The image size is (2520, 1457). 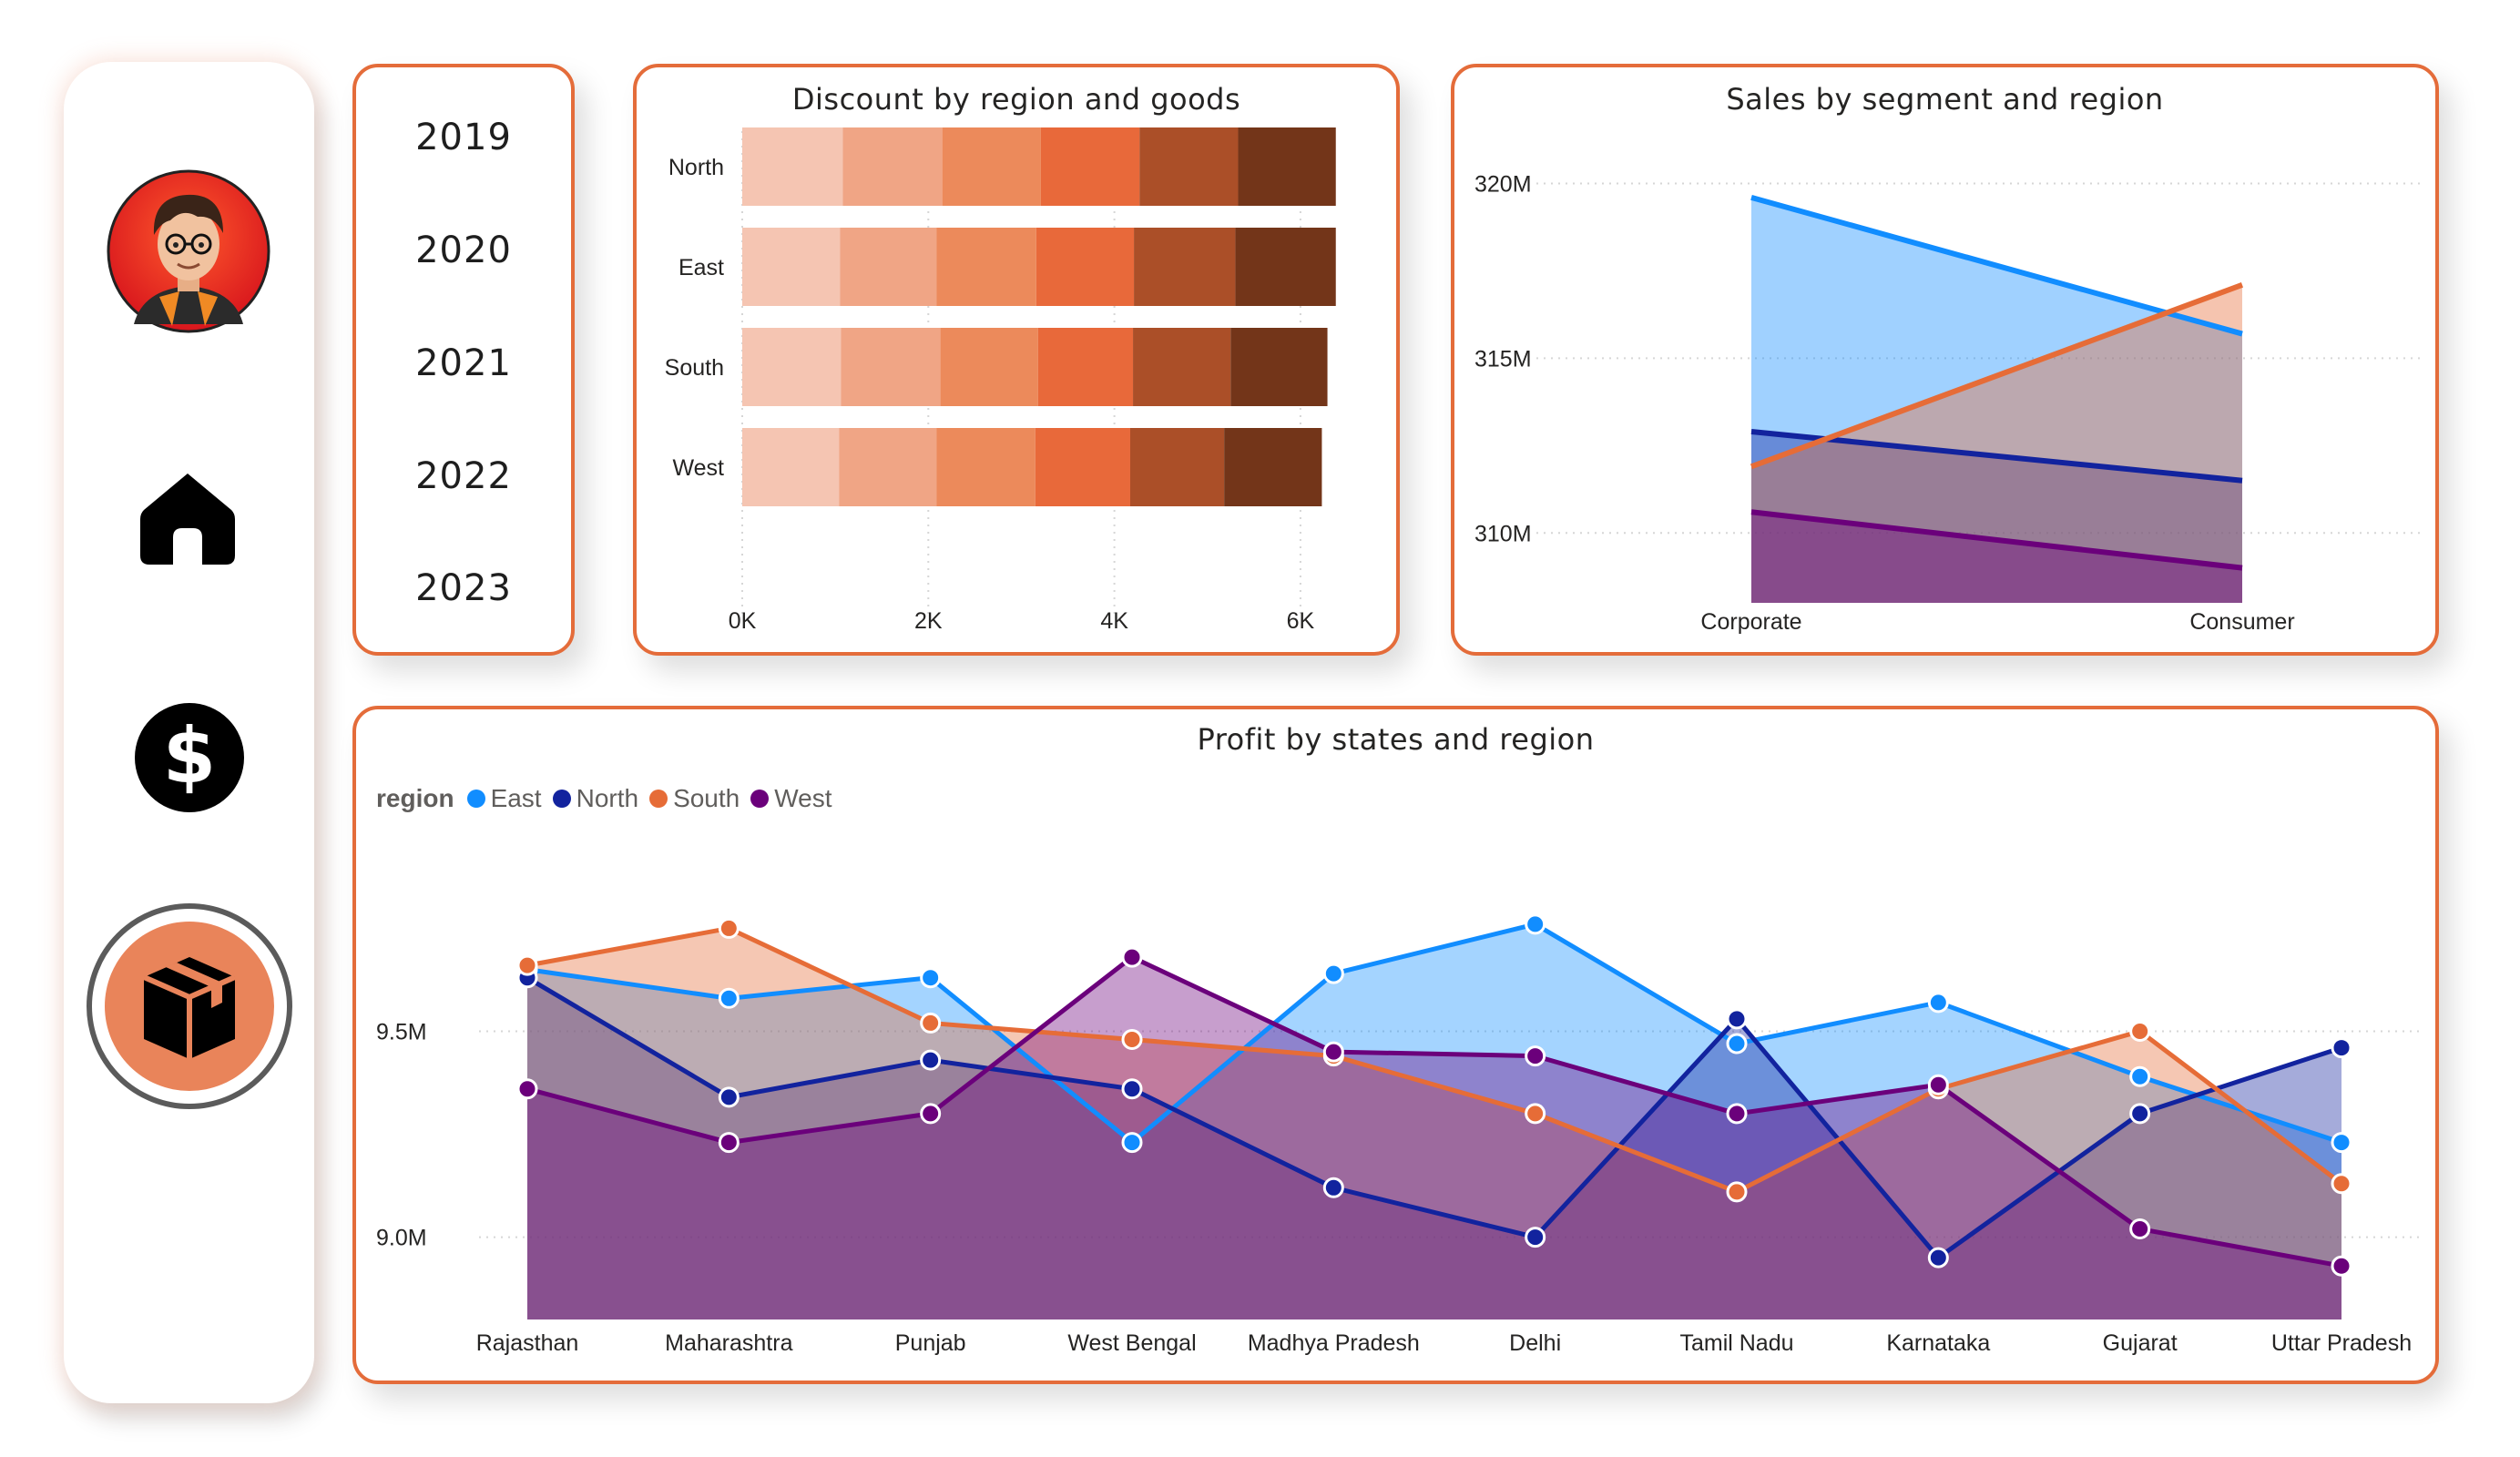 What do you see at coordinates (463, 588) in the screenshot?
I see `year-option: 2023` at bounding box center [463, 588].